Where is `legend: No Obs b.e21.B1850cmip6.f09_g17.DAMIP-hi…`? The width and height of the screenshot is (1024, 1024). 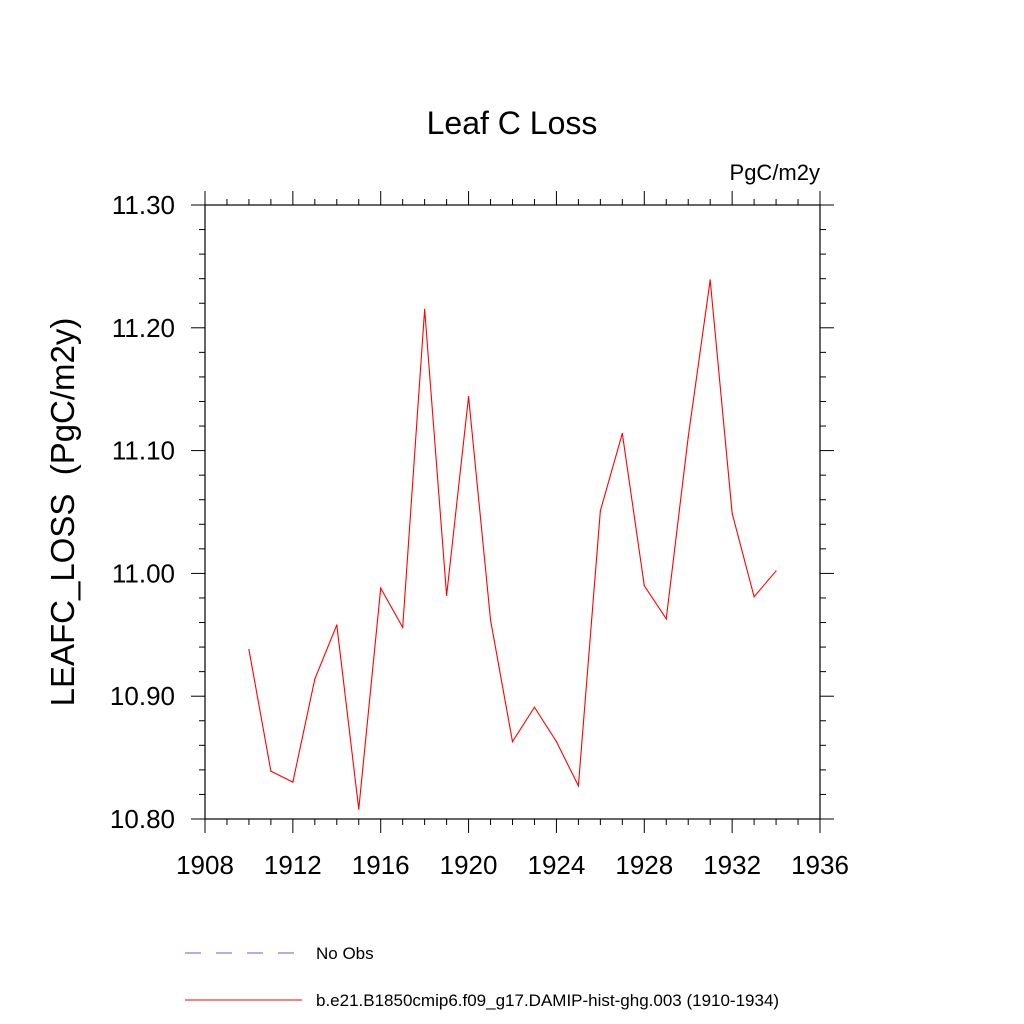
legend: No Obs b.e21.B1850cmip6.f09_g17.DAMIP-hi… is located at coordinates (482, 977).